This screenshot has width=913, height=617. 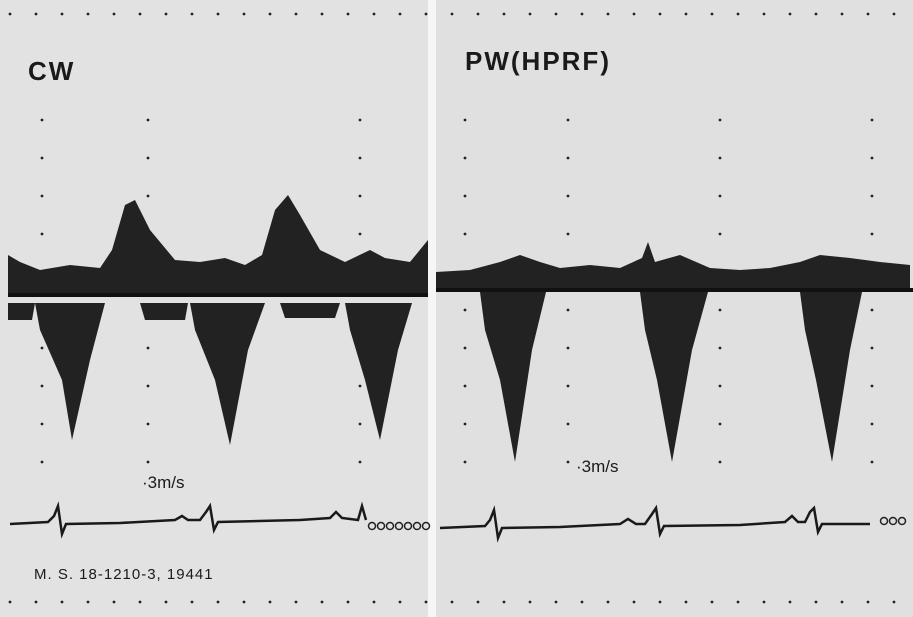 I want to click on scale-label: ·3m/s, so click(x=597, y=466).